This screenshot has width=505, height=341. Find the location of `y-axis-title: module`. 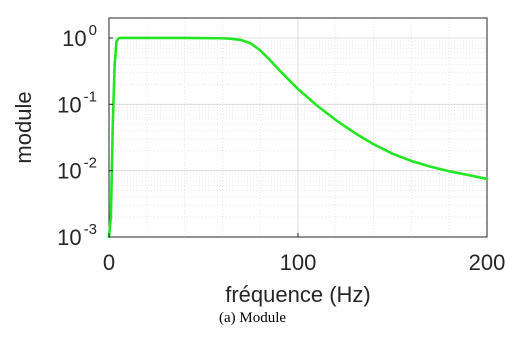

y-axis-title: module is located at coordinates (23, 127).